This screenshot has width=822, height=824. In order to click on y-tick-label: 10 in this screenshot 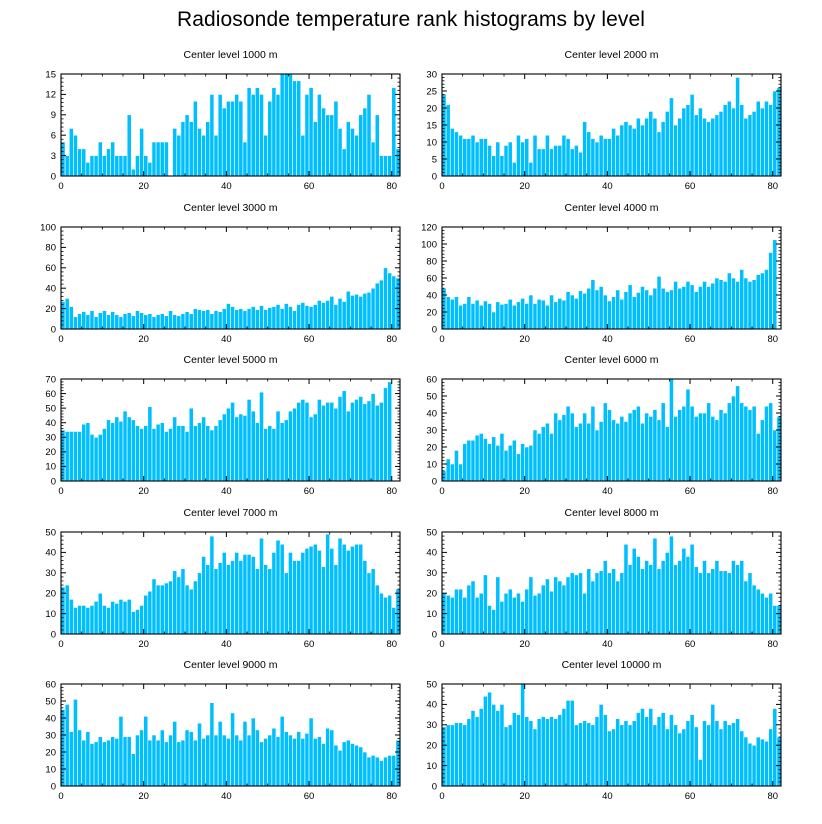, I will do `click(50, 614)`.